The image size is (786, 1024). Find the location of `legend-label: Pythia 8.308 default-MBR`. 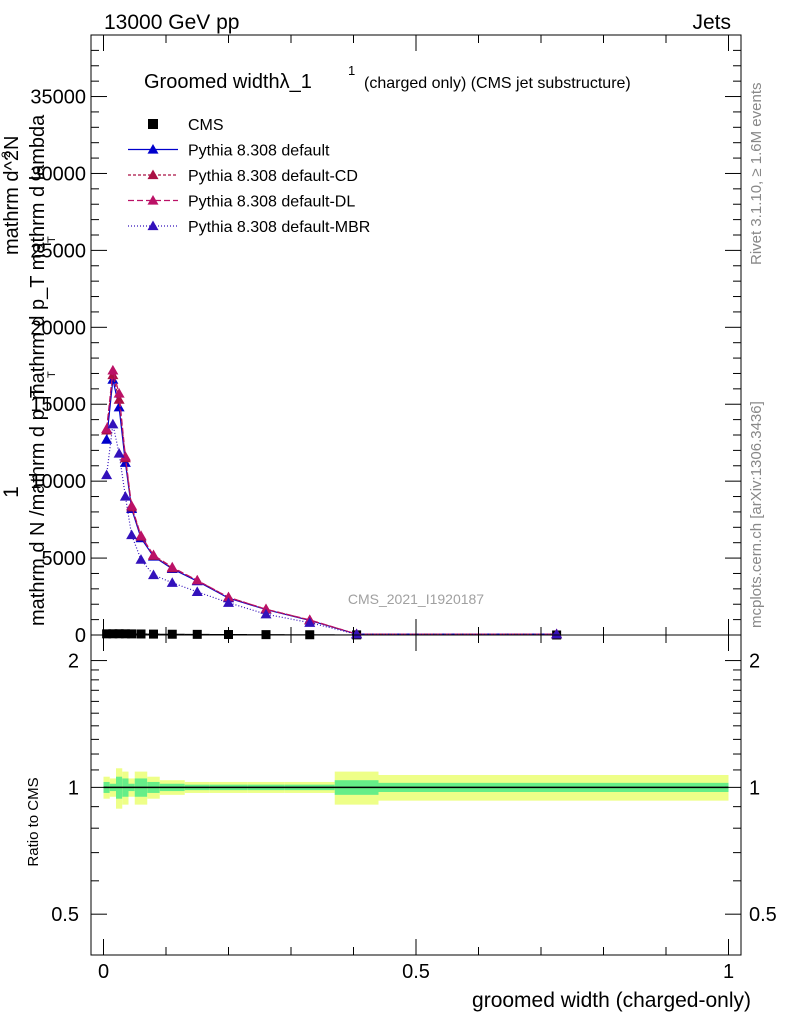

legend-label: Pythia 8.308 default-MBR is located at coordinates (279, 227).